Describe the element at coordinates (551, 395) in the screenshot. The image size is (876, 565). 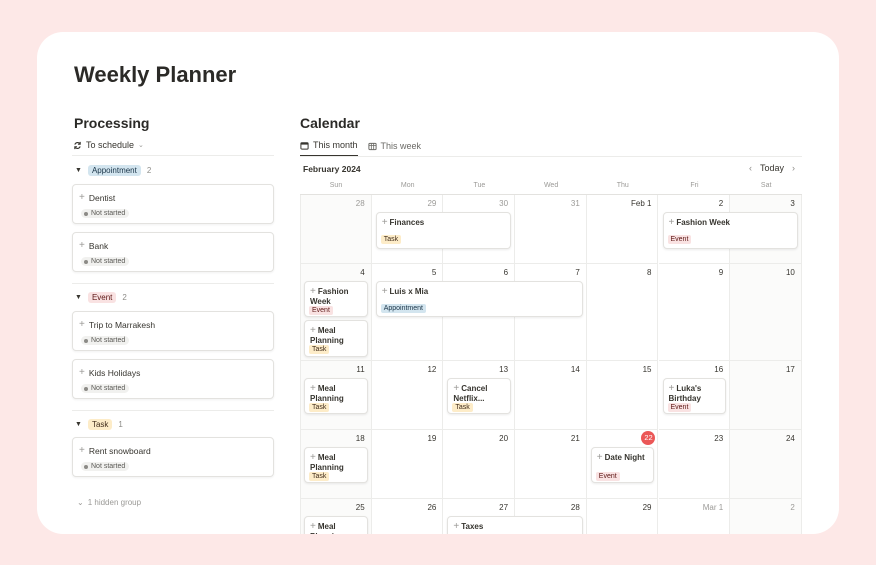
I see `calendar-day-cell: 14` at that location.